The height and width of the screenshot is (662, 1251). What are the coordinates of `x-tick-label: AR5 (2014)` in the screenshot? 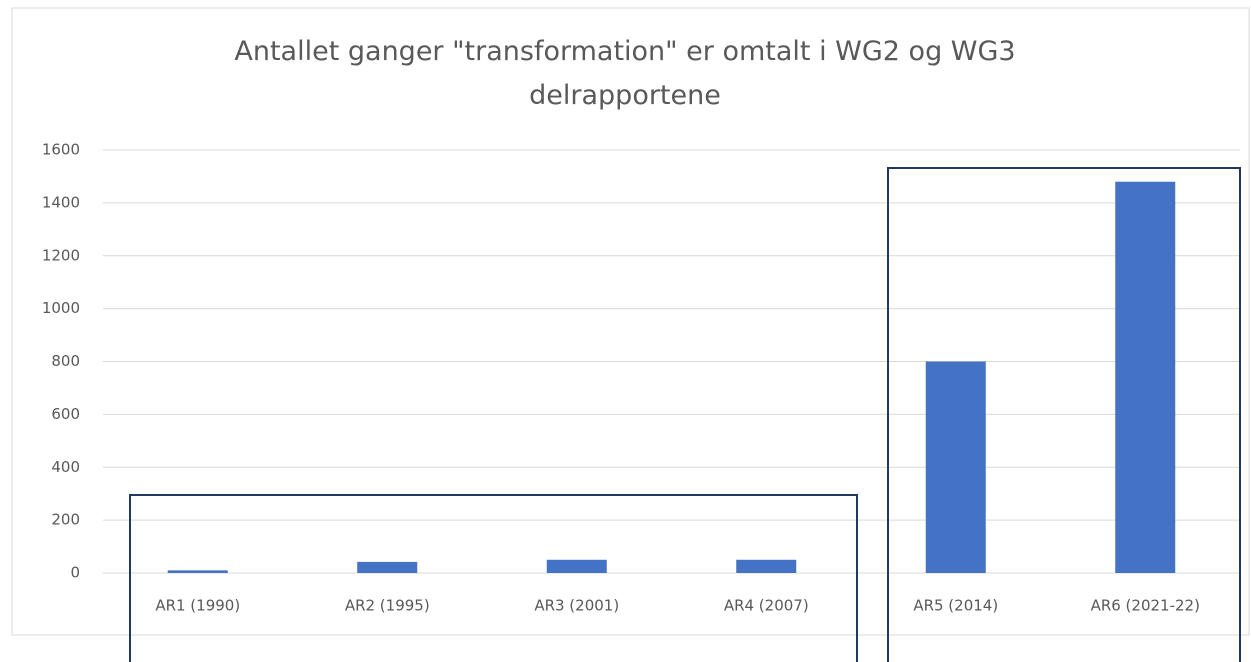 It's located at (955, 606).